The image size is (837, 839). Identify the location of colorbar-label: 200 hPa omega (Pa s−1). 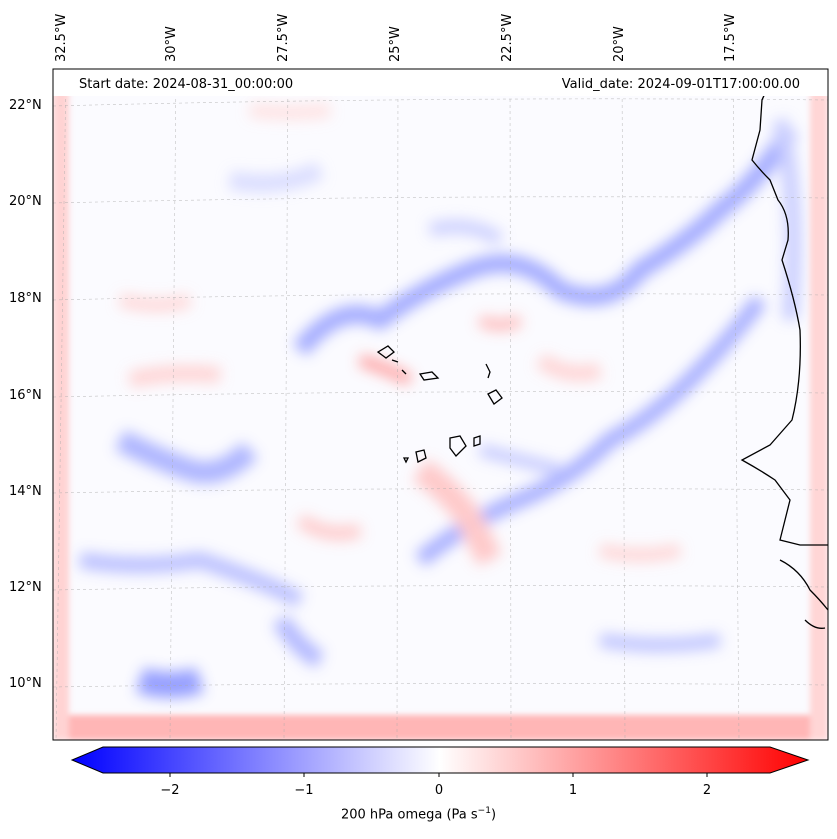
(418, 814).